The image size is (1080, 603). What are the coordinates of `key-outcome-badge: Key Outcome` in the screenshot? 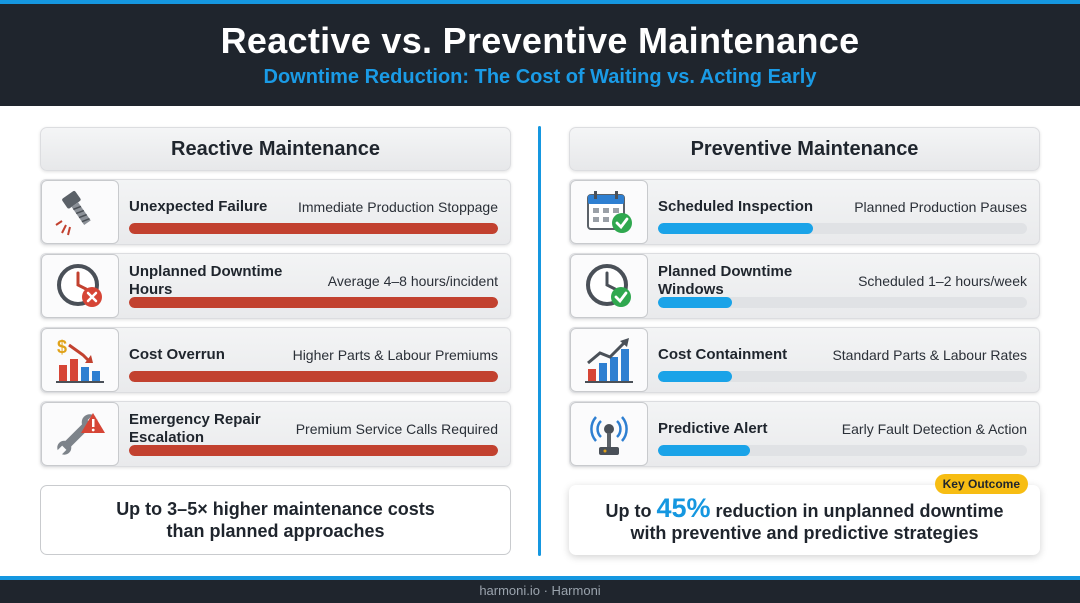 It's located at (981, 484).